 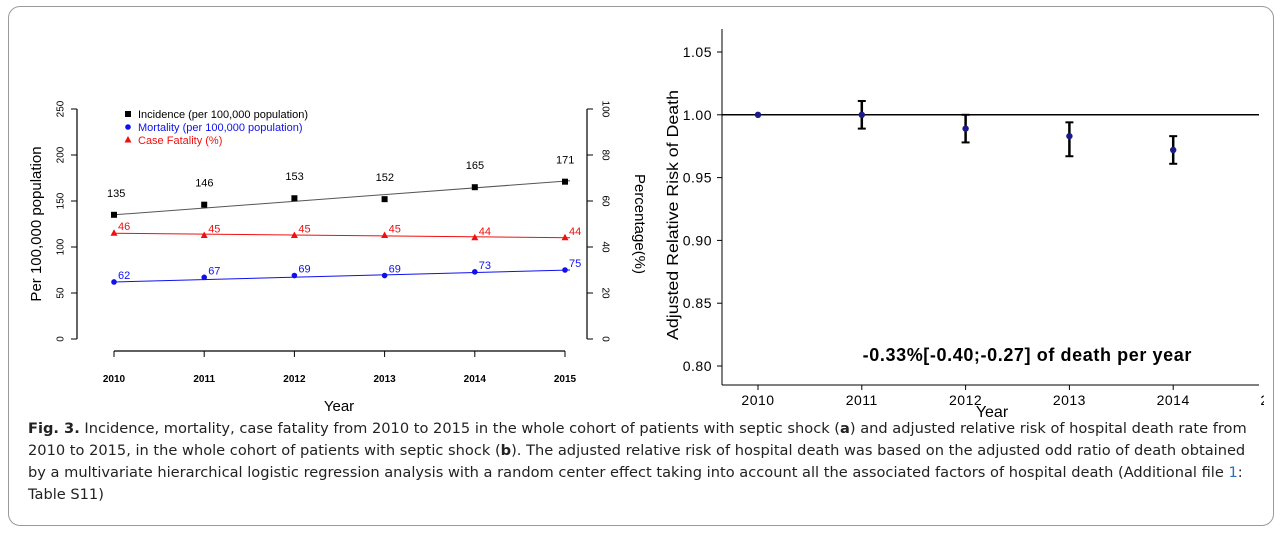 What do you see at coordinates (54, 428) in the screenshot?
I see `caption-label: Fig. 3.` at bounding box center [54, 428].